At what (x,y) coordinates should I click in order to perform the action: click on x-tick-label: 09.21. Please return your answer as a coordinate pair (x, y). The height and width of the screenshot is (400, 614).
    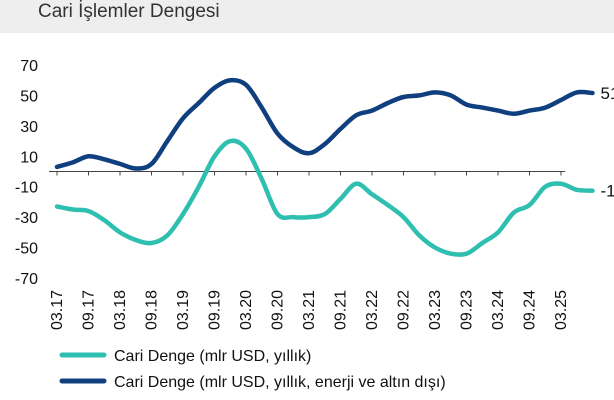
    Looking at the image, I should click on (341, 310).